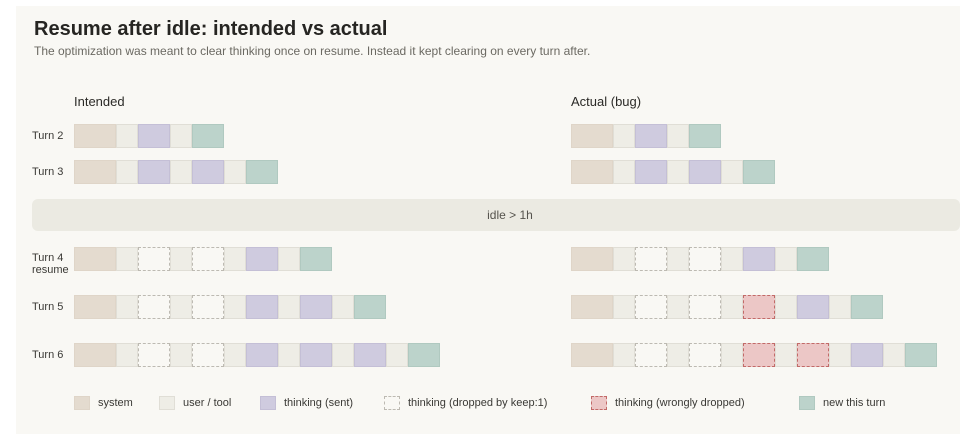 The height and width of the screenshot is (440, 960). What do you see at coordinates (599, 403) in the screenshot?
I see `legend-swatch-thinking-wrongly-dropped` at bounding box center [599, 403].